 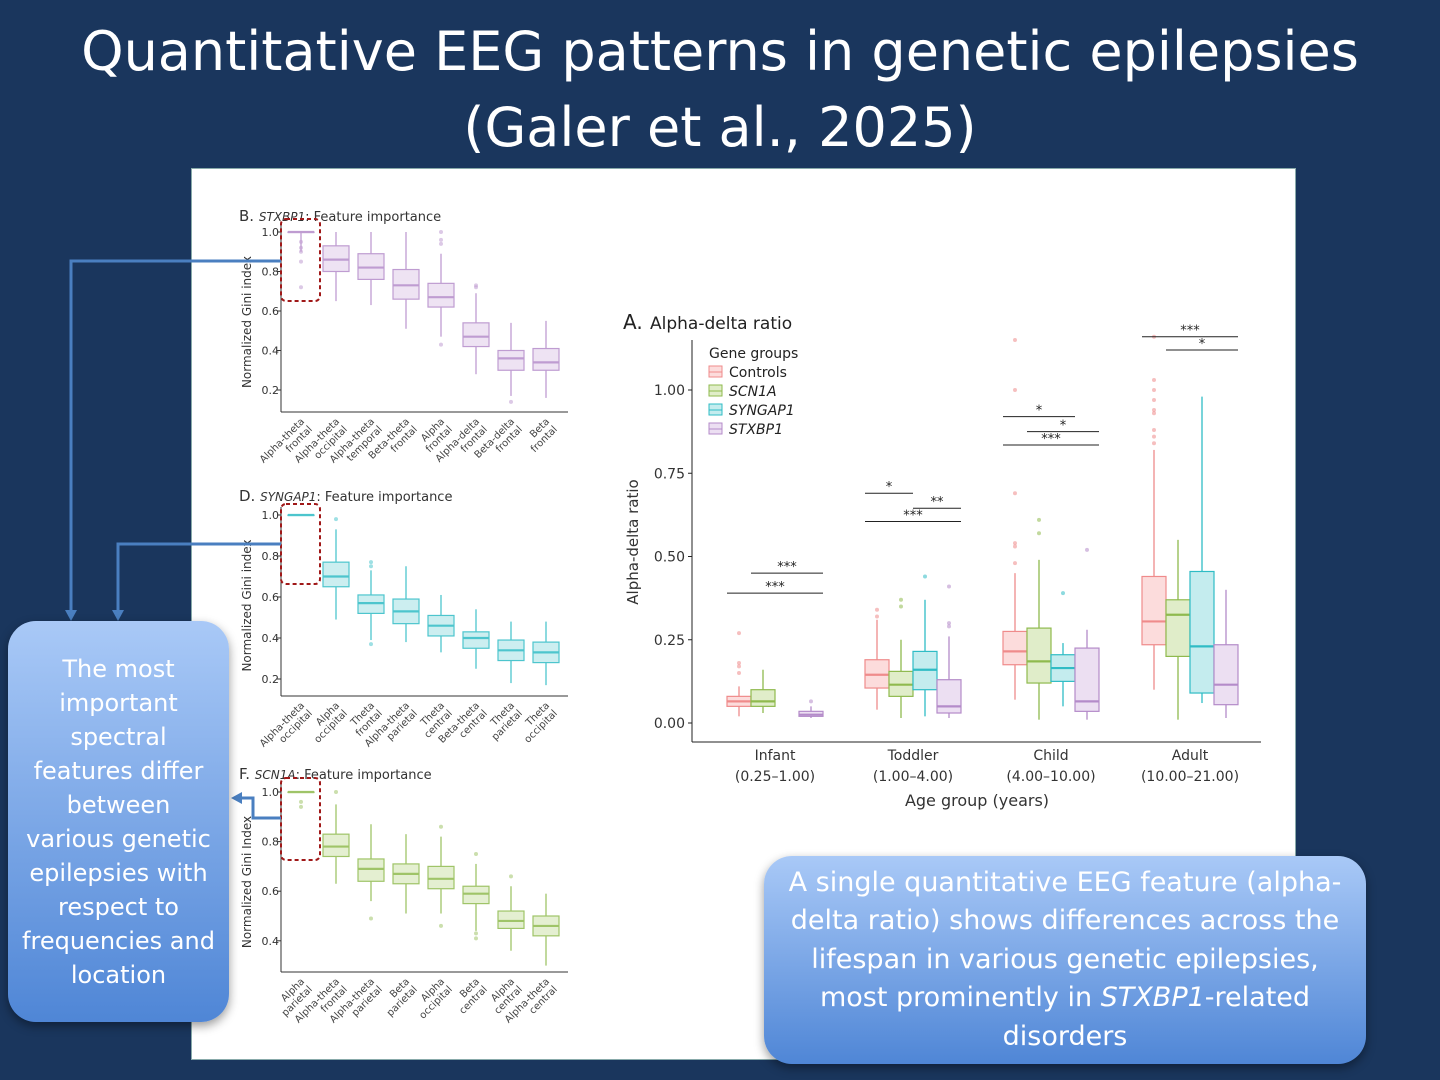 I want to click on x-tick-label: Betacentral, so click(x=470, y=996).